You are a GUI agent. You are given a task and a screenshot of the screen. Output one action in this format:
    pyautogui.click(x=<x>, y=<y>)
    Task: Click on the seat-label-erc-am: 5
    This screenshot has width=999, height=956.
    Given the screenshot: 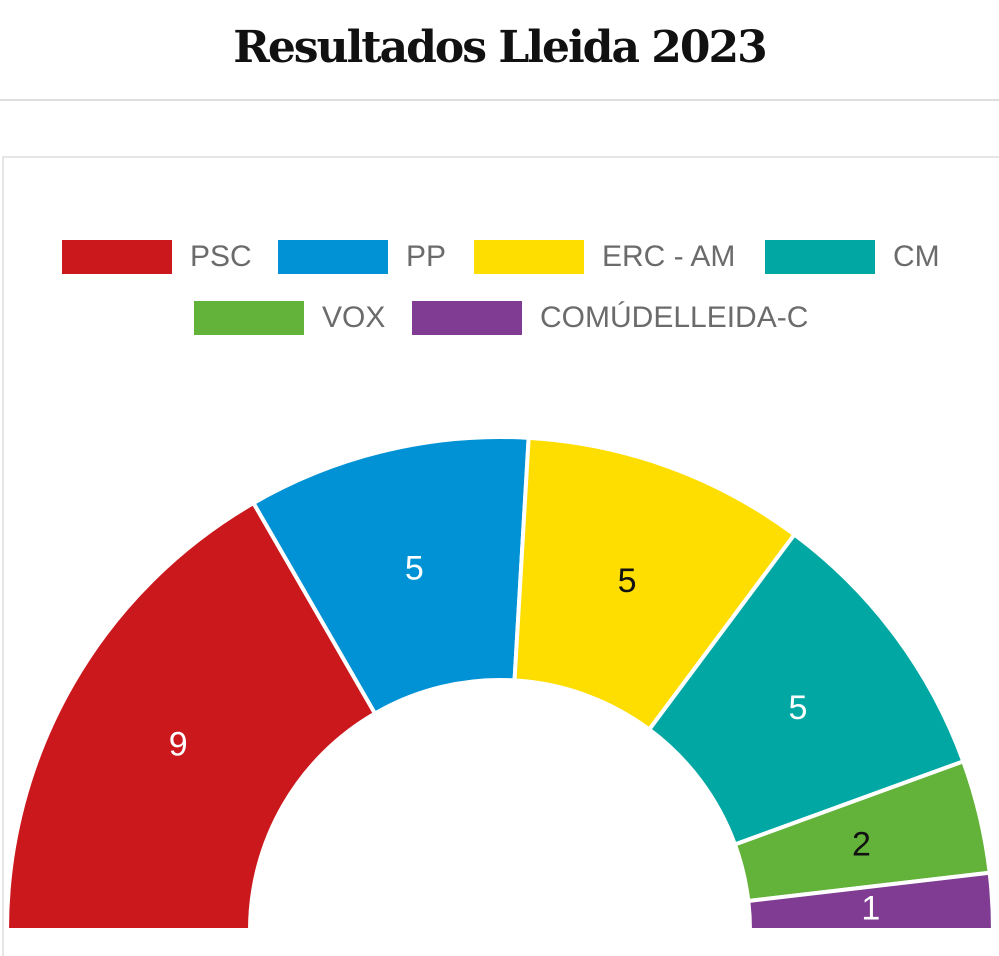 What is the action you would take?
    pyautogui.click(x=627, y=581)
    